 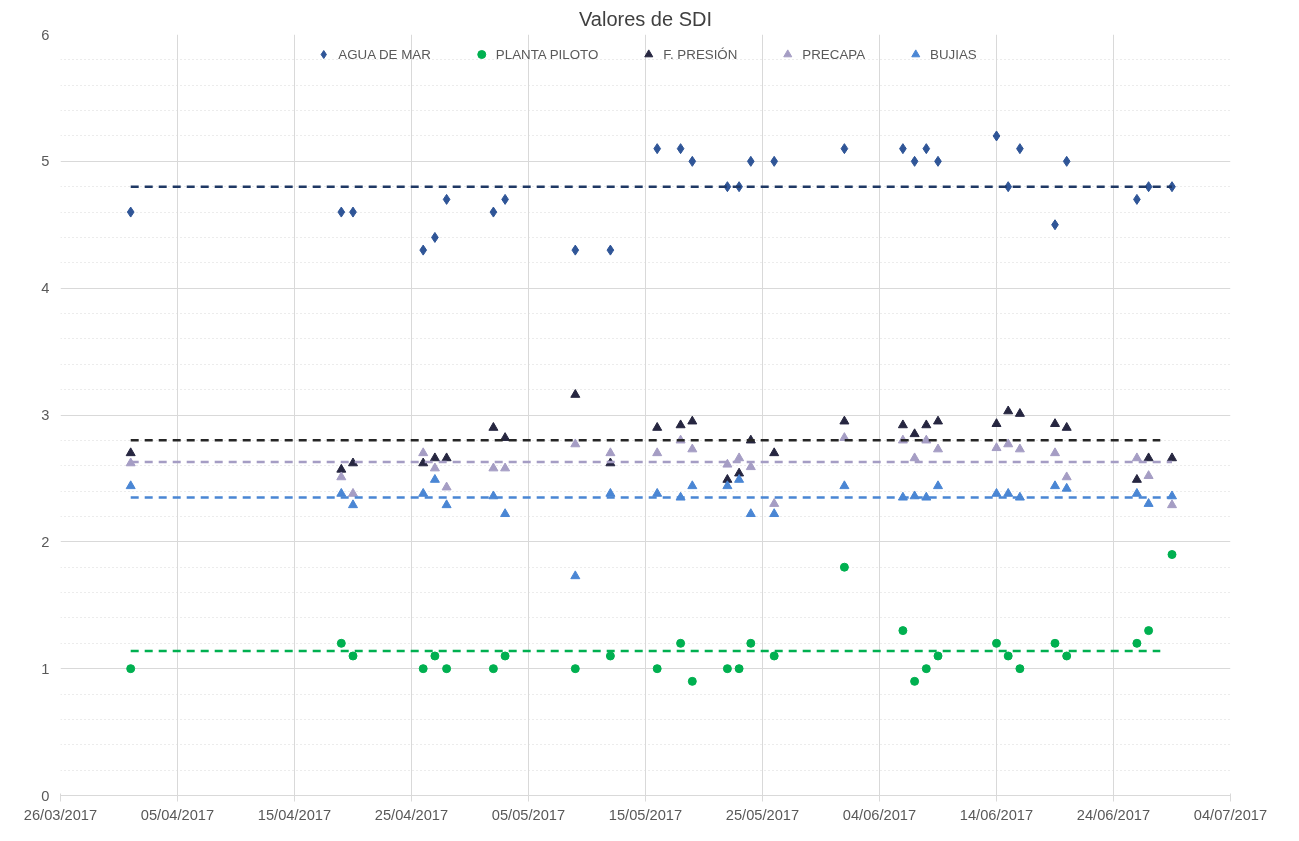 I want to click on y-tick-label: 5, so click(x=45, y=161).